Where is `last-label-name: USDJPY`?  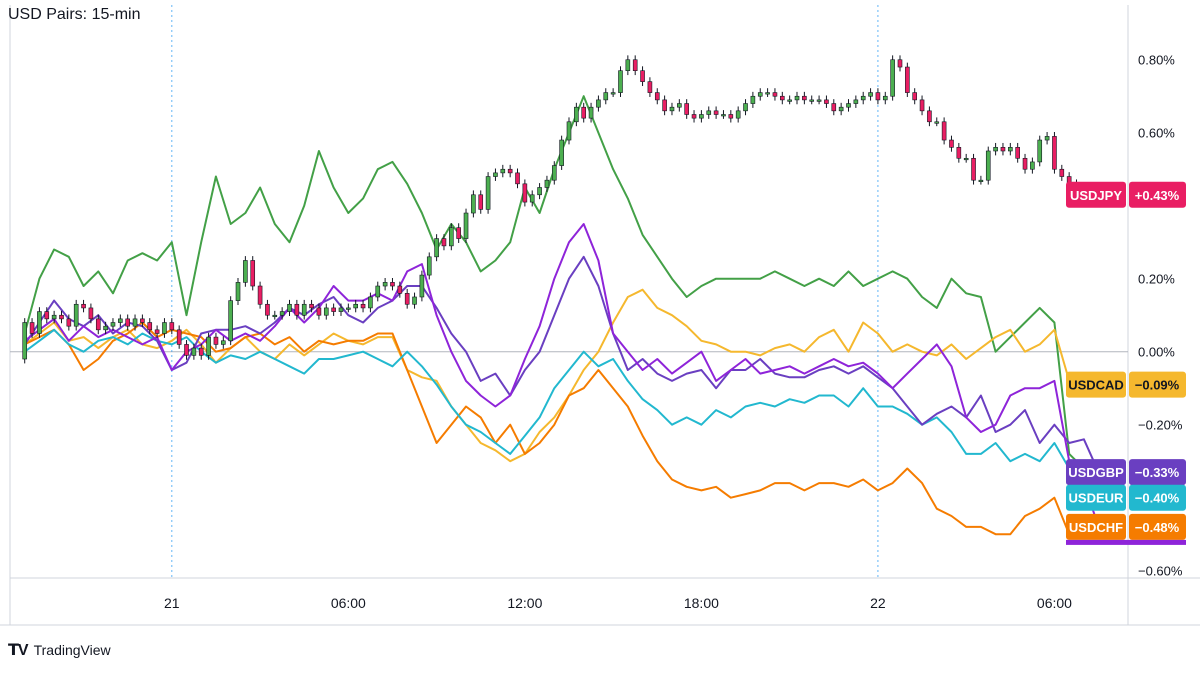
last-label-name: USDJPY is located at coordinates (1096, 195).